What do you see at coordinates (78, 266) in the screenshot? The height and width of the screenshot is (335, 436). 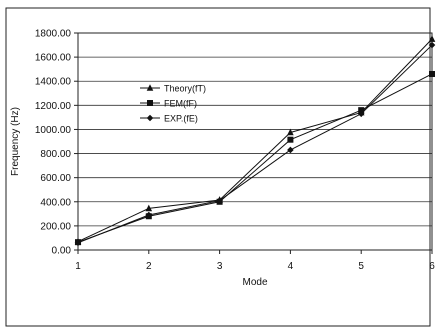 I see `x-tick-label: 1` at bounding box center [78, 266].